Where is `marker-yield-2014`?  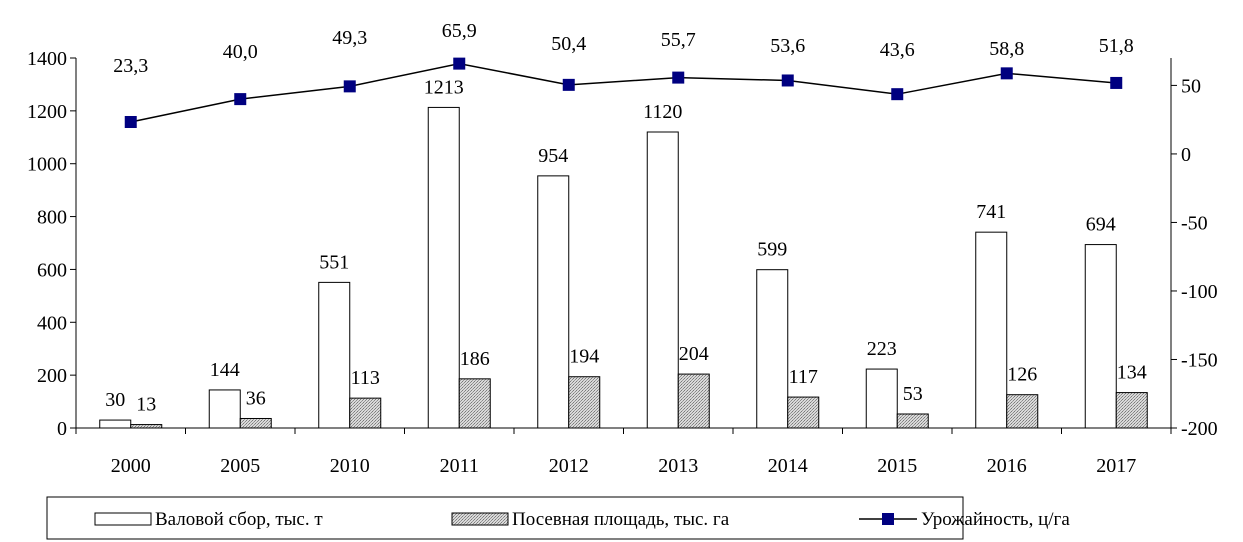 marker-yield-2014 is located at coordinates (787, 80).